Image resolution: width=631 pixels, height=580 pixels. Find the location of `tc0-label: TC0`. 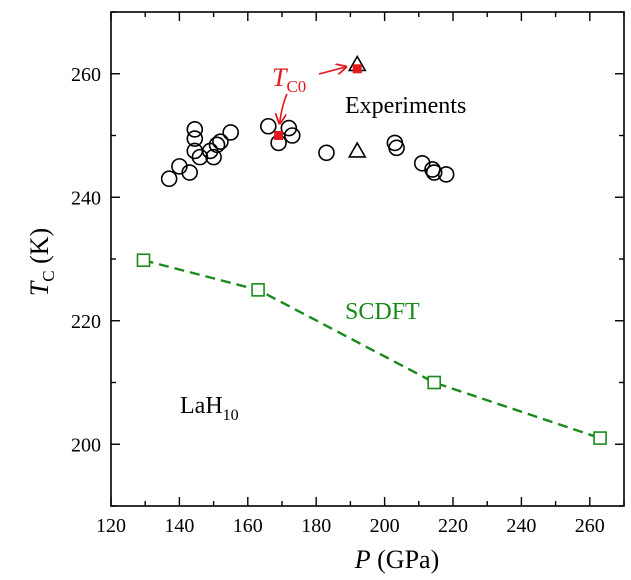

tc0-label: TC0 is located at coordinates (289, 79).